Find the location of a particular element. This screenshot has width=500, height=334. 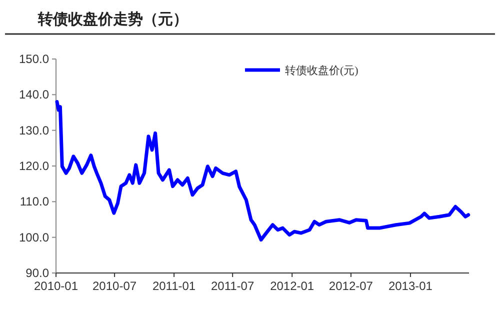

x-tick-label: 2012-07 is located at coordinates (351, 286).